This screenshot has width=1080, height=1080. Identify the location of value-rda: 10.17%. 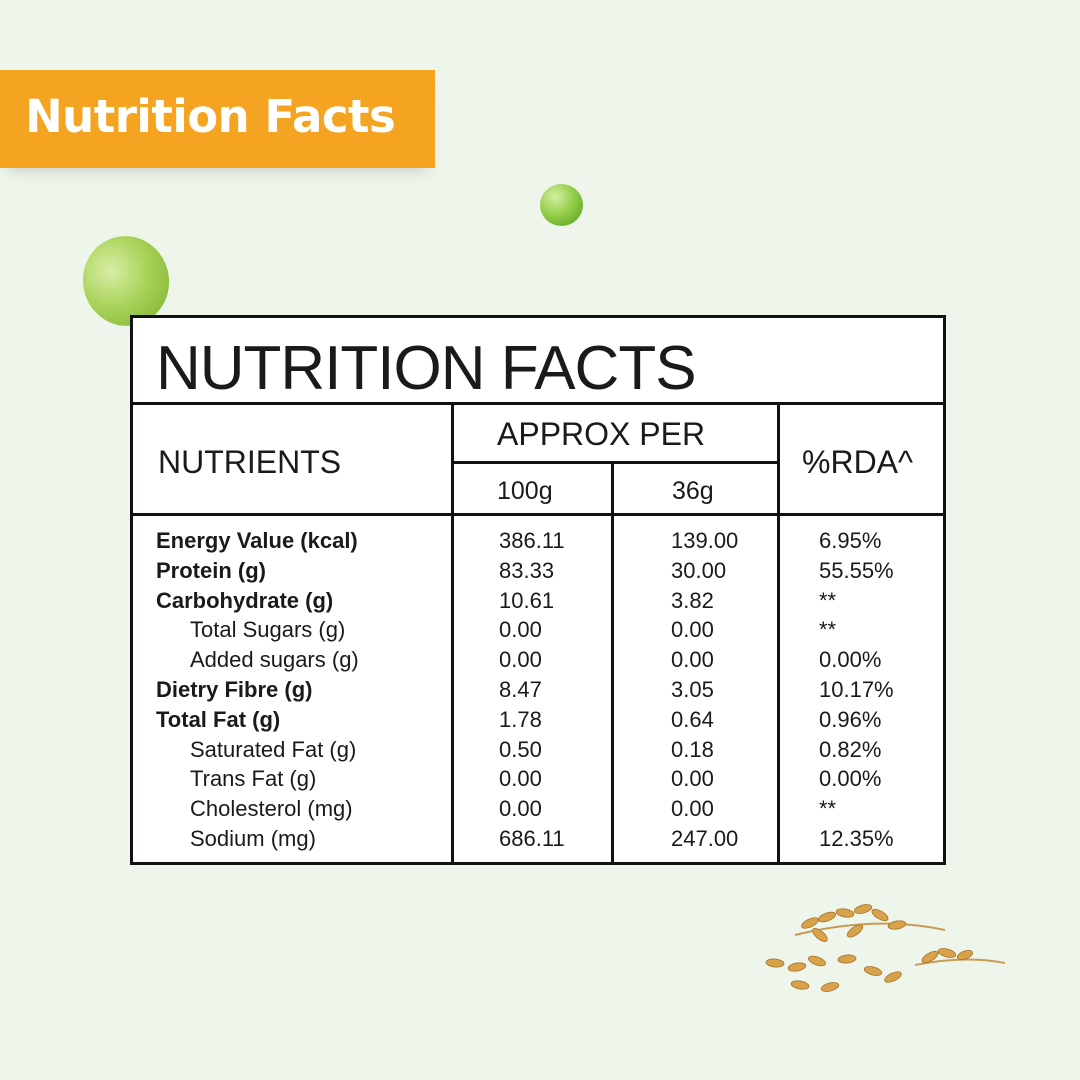
(856, 689).